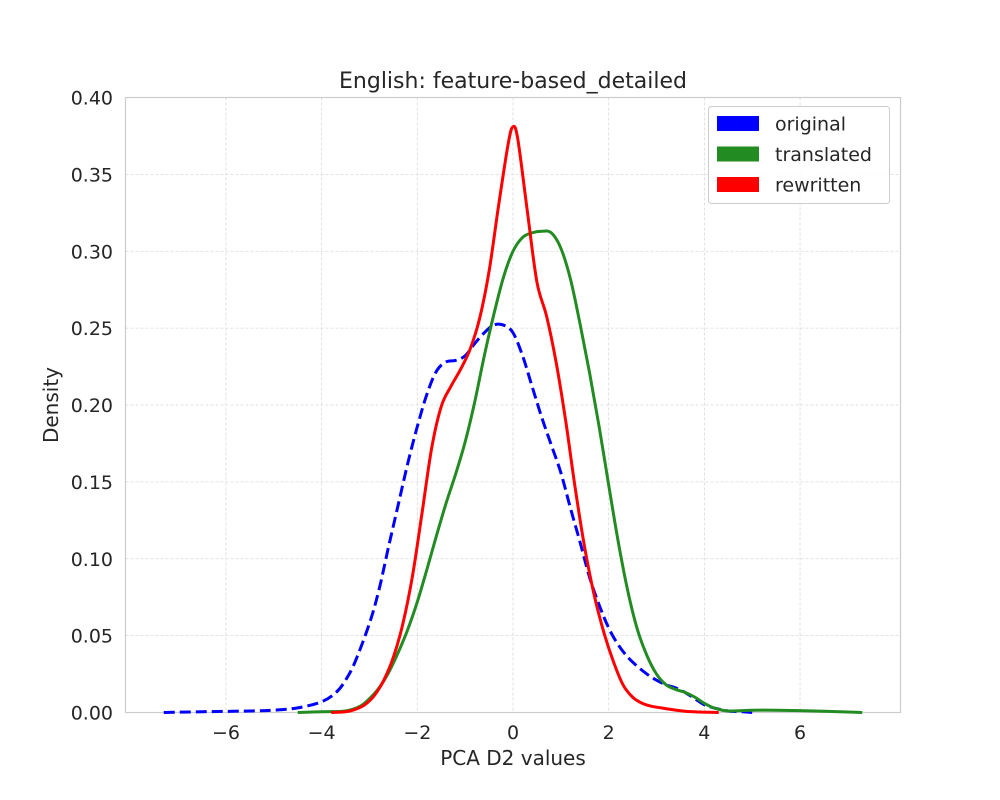  Describe the element at coordinates (92, 329) in the screenshot. I see `y-tick-label: 0.25` at that location.